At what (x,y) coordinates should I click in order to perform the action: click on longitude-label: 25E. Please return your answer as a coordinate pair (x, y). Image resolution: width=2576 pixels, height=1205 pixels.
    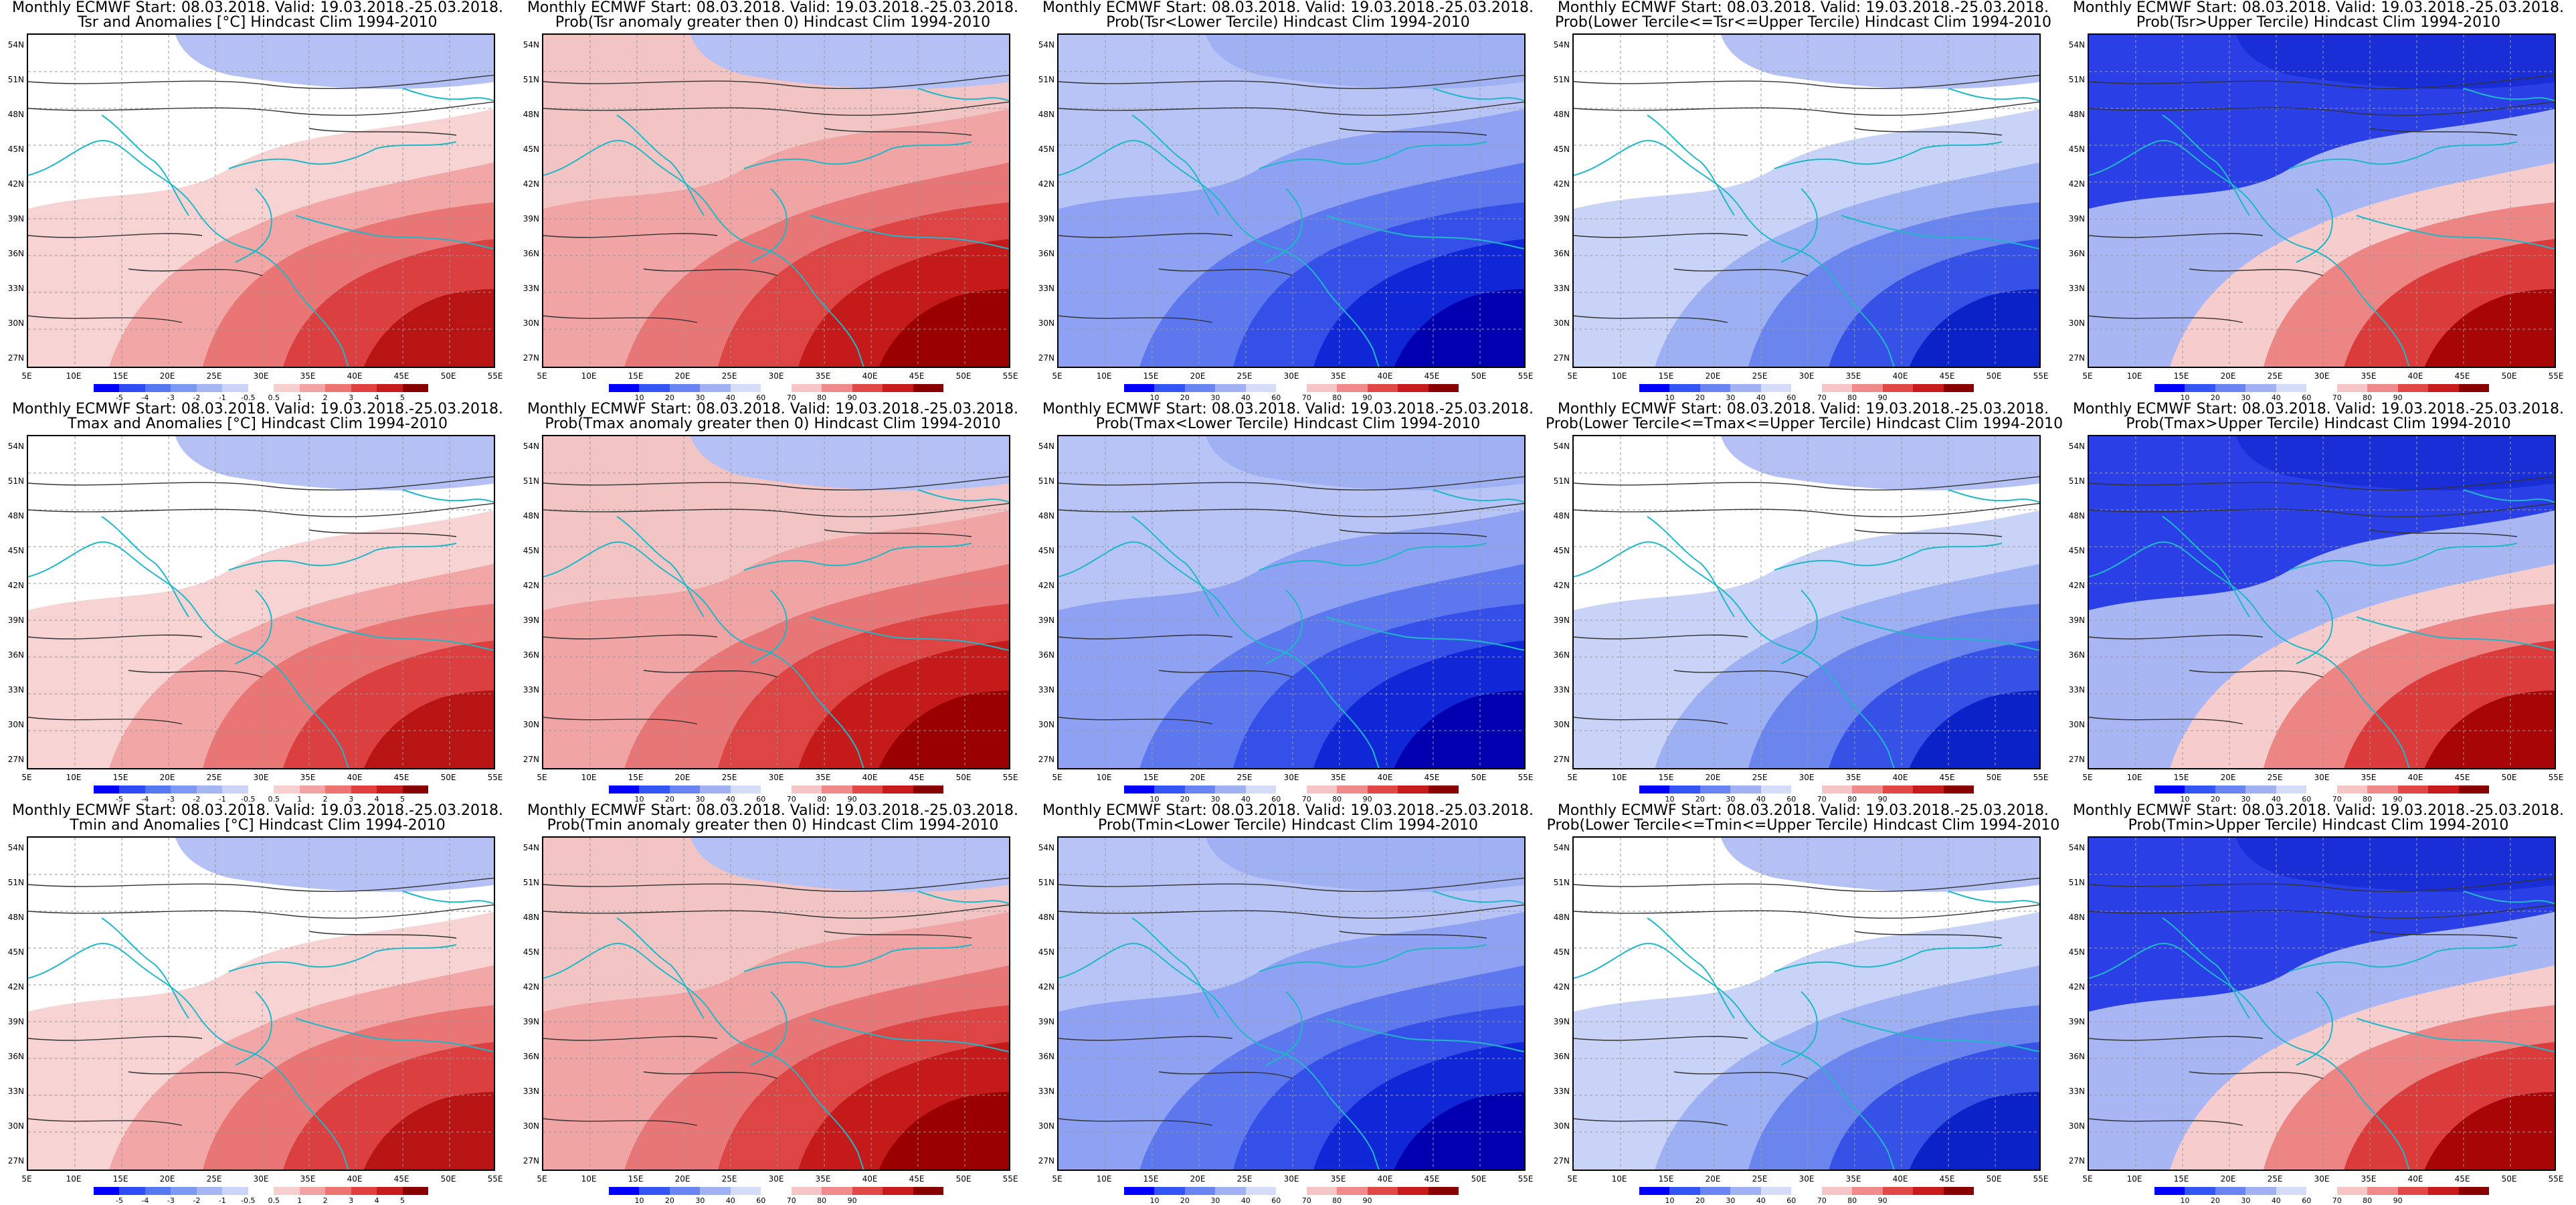
    Looking at the image, I should click on (2275, 1179).